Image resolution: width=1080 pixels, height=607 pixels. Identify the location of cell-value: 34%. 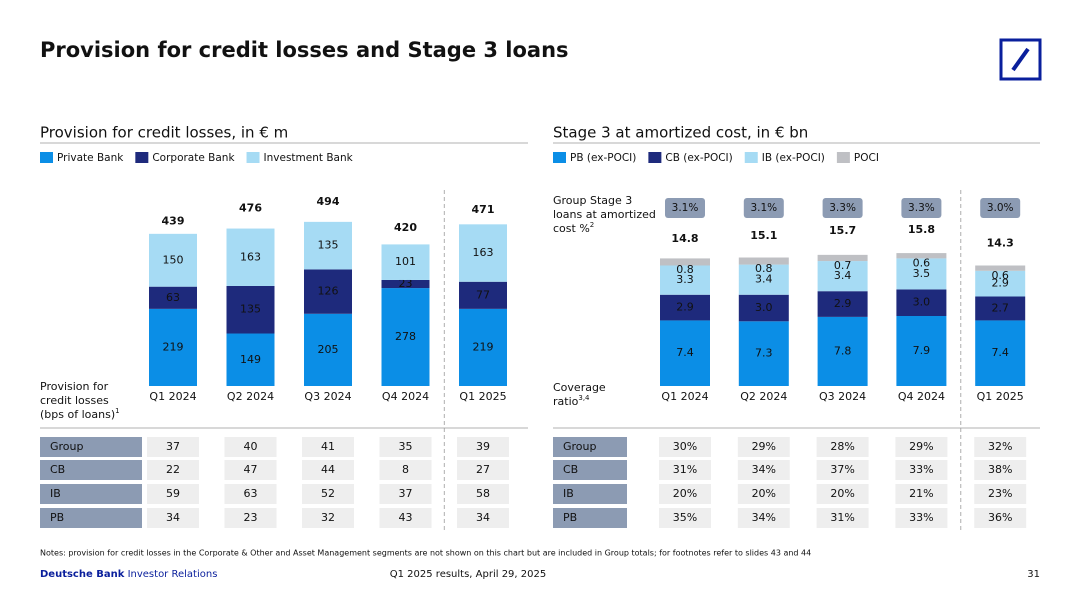
(764, 517).